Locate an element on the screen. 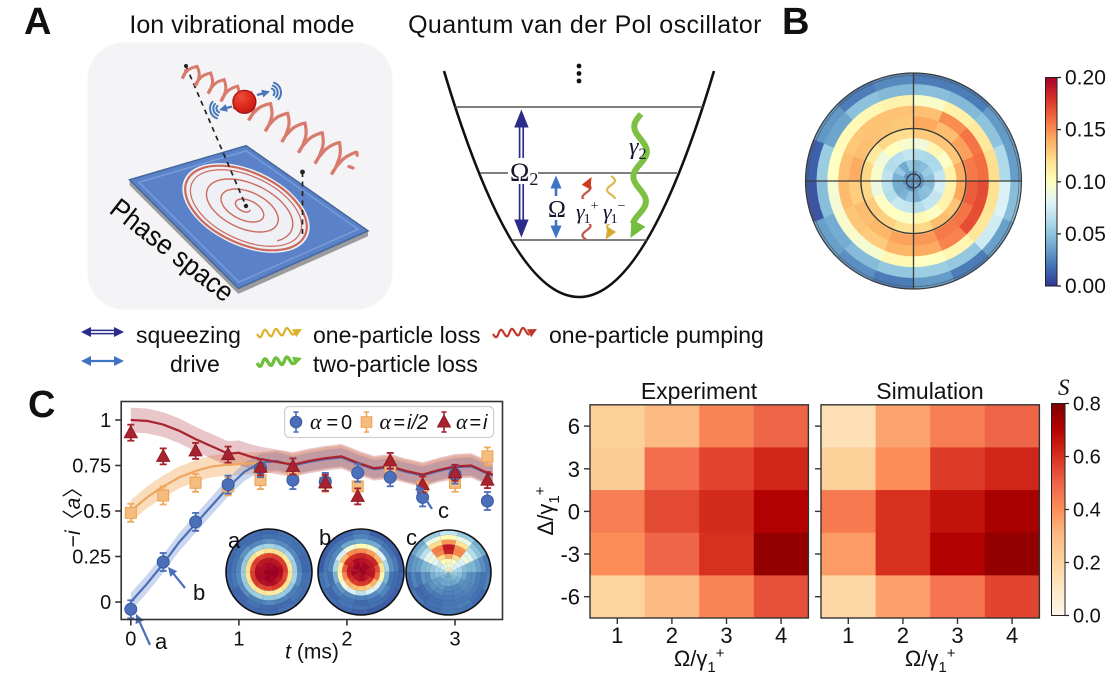 The image size is (1118, 687). svg-text: 0.8 is located at coordinates (1087, 405).